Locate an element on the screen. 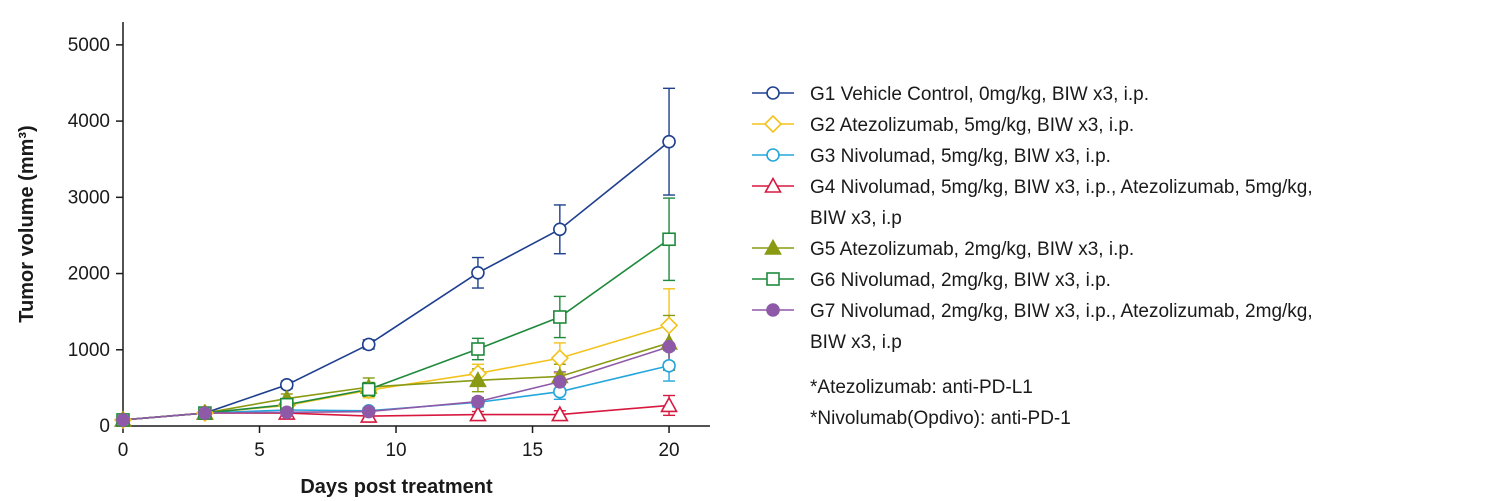 Image resolution: width=1500 pixels, height=501 pixels. legend-marker-g1 is located at coordinates (773, 93).